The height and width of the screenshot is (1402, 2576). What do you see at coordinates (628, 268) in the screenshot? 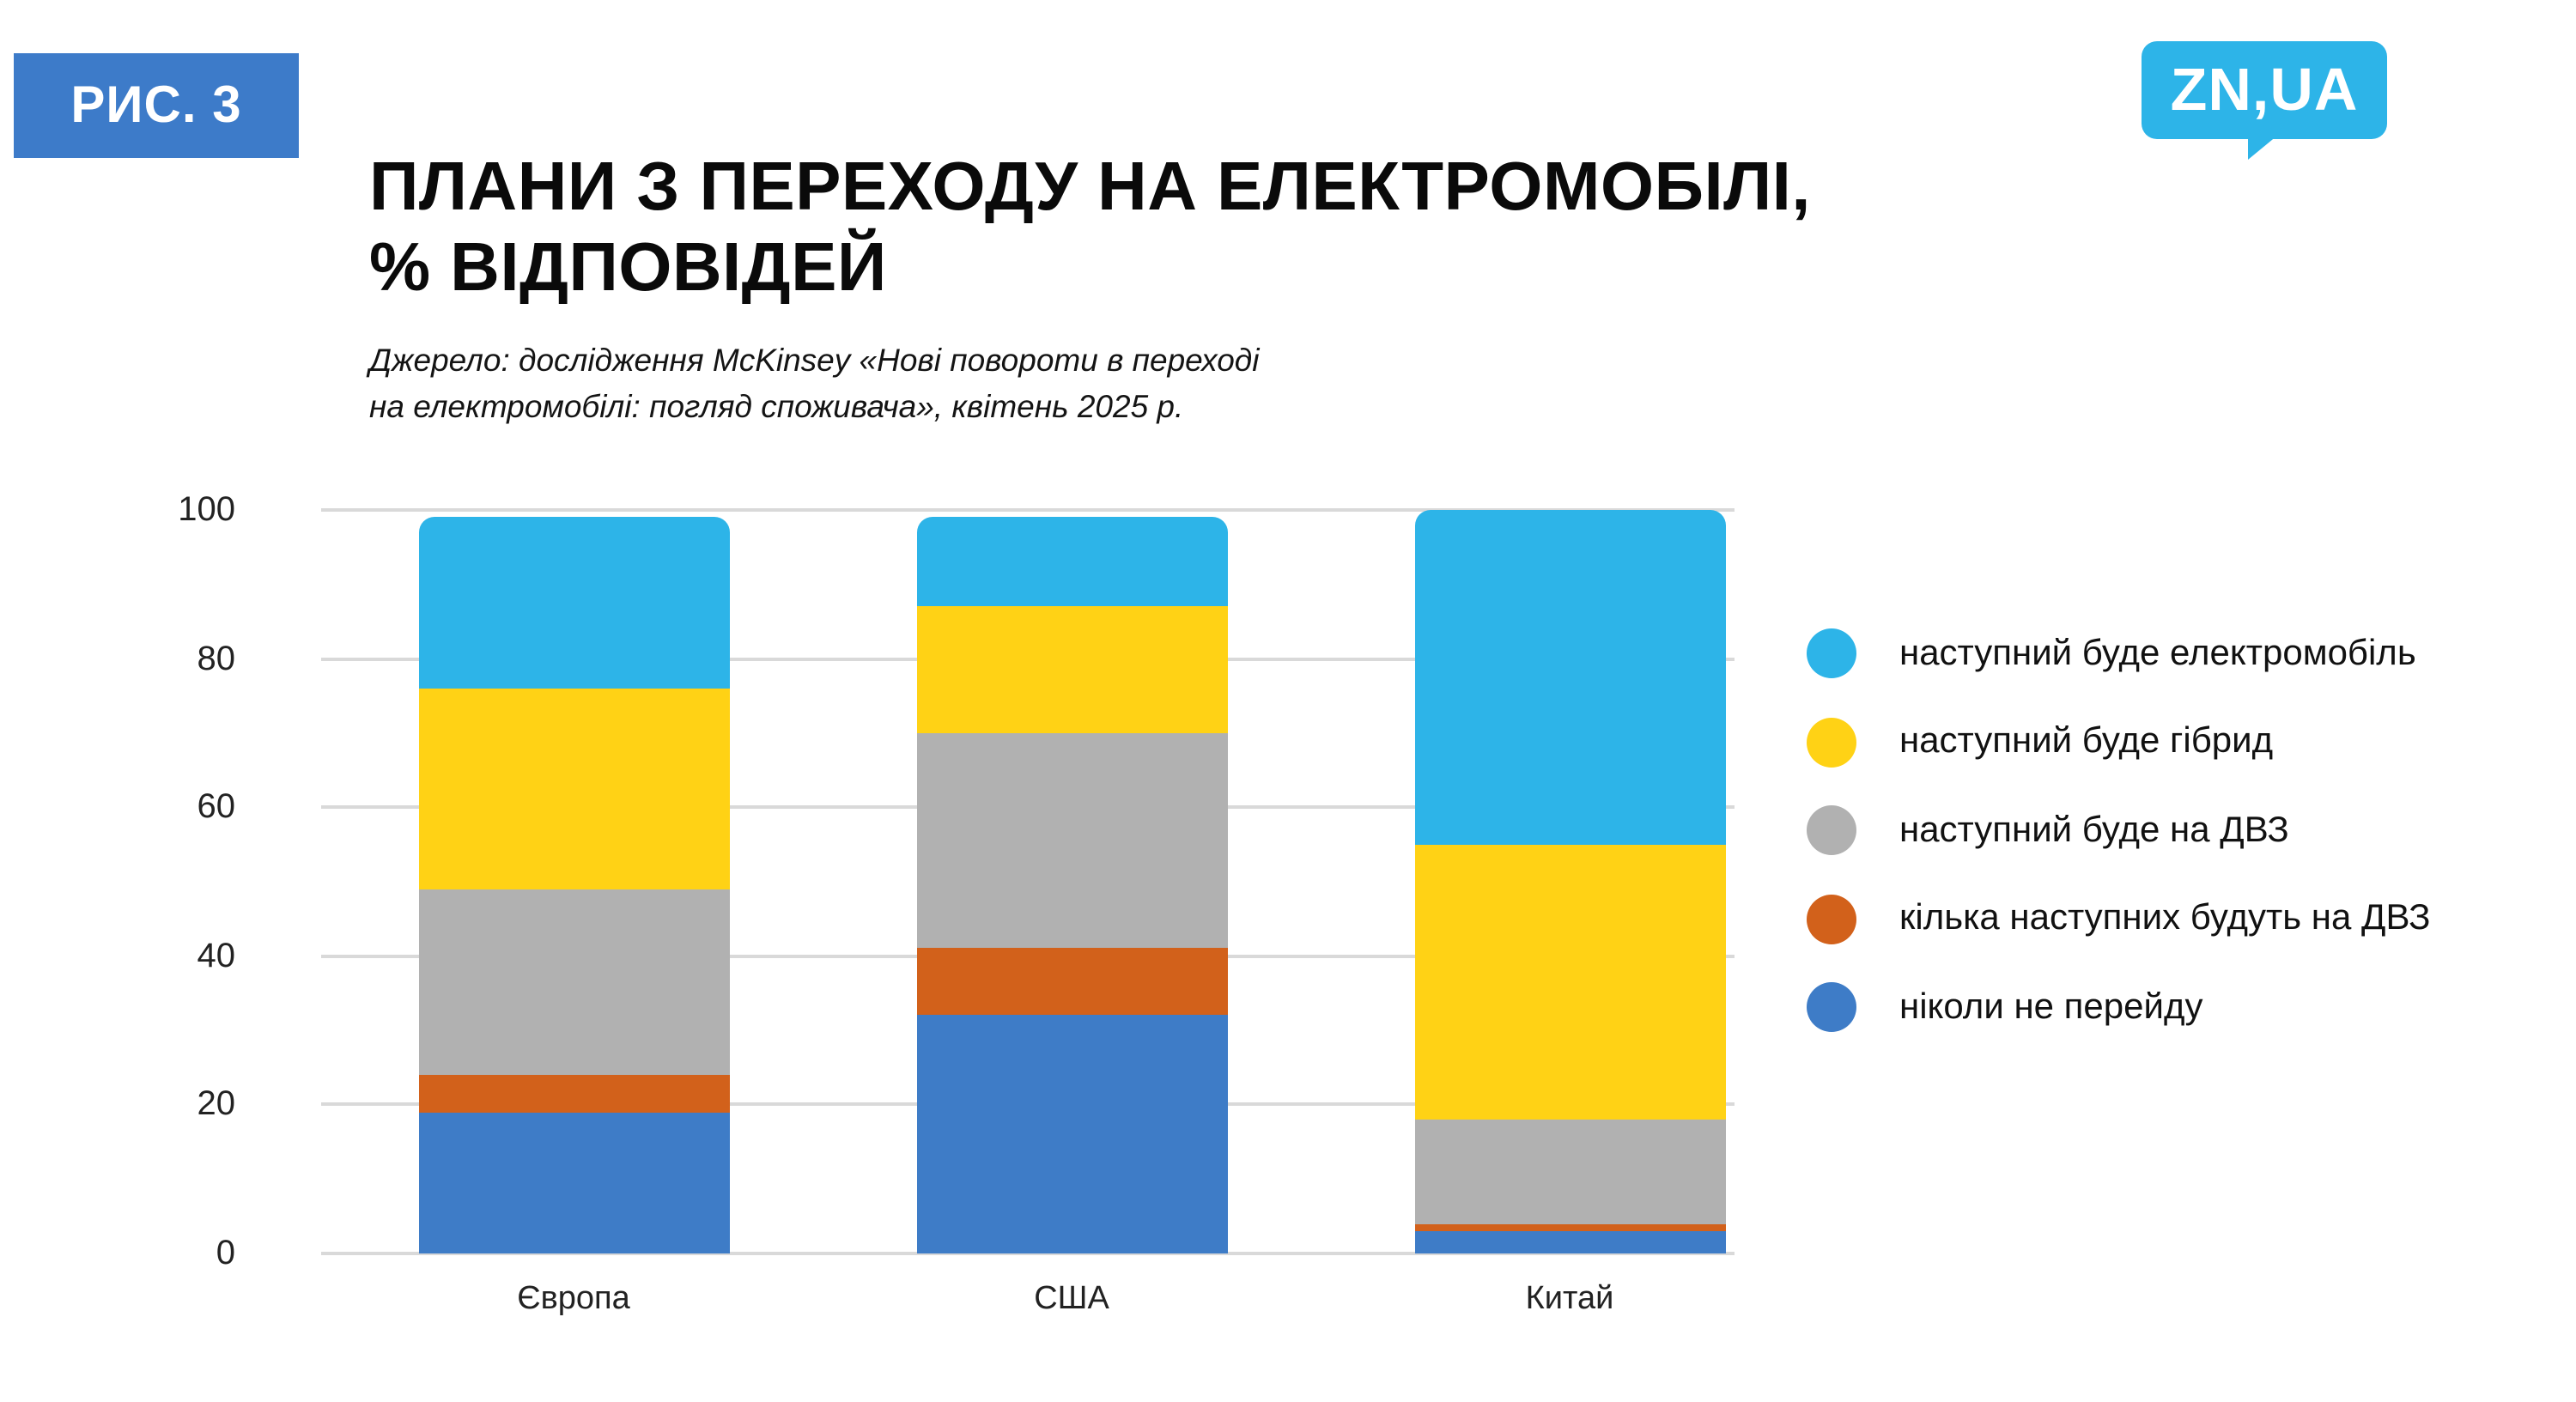
I see `chart-title-line2: % ВІДПОВІДЕЙ` at bounding box center [628, 268].